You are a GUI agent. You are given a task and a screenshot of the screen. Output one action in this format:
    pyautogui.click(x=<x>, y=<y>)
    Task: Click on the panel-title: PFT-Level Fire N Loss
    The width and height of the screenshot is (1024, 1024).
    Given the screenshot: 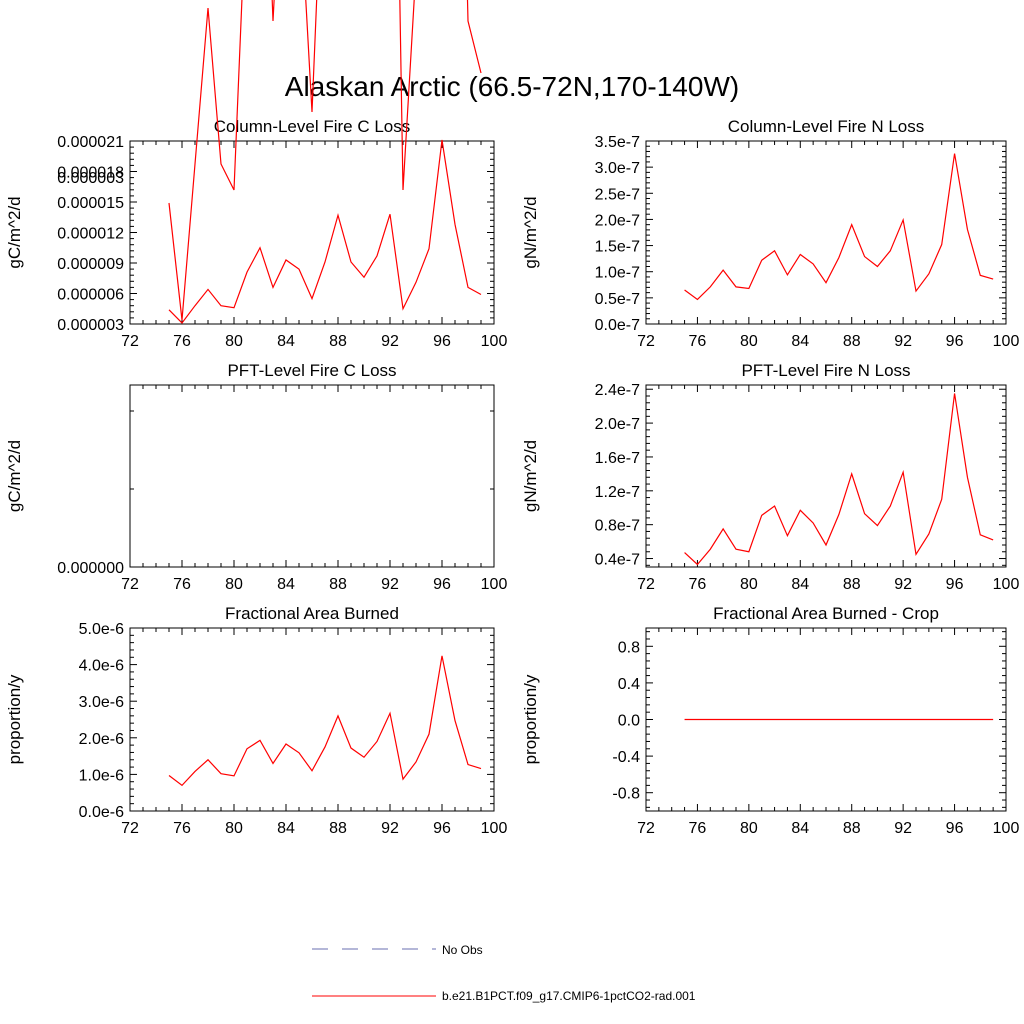 What is the action you would take?
    pyautogui.click(x=825, y=370)
    